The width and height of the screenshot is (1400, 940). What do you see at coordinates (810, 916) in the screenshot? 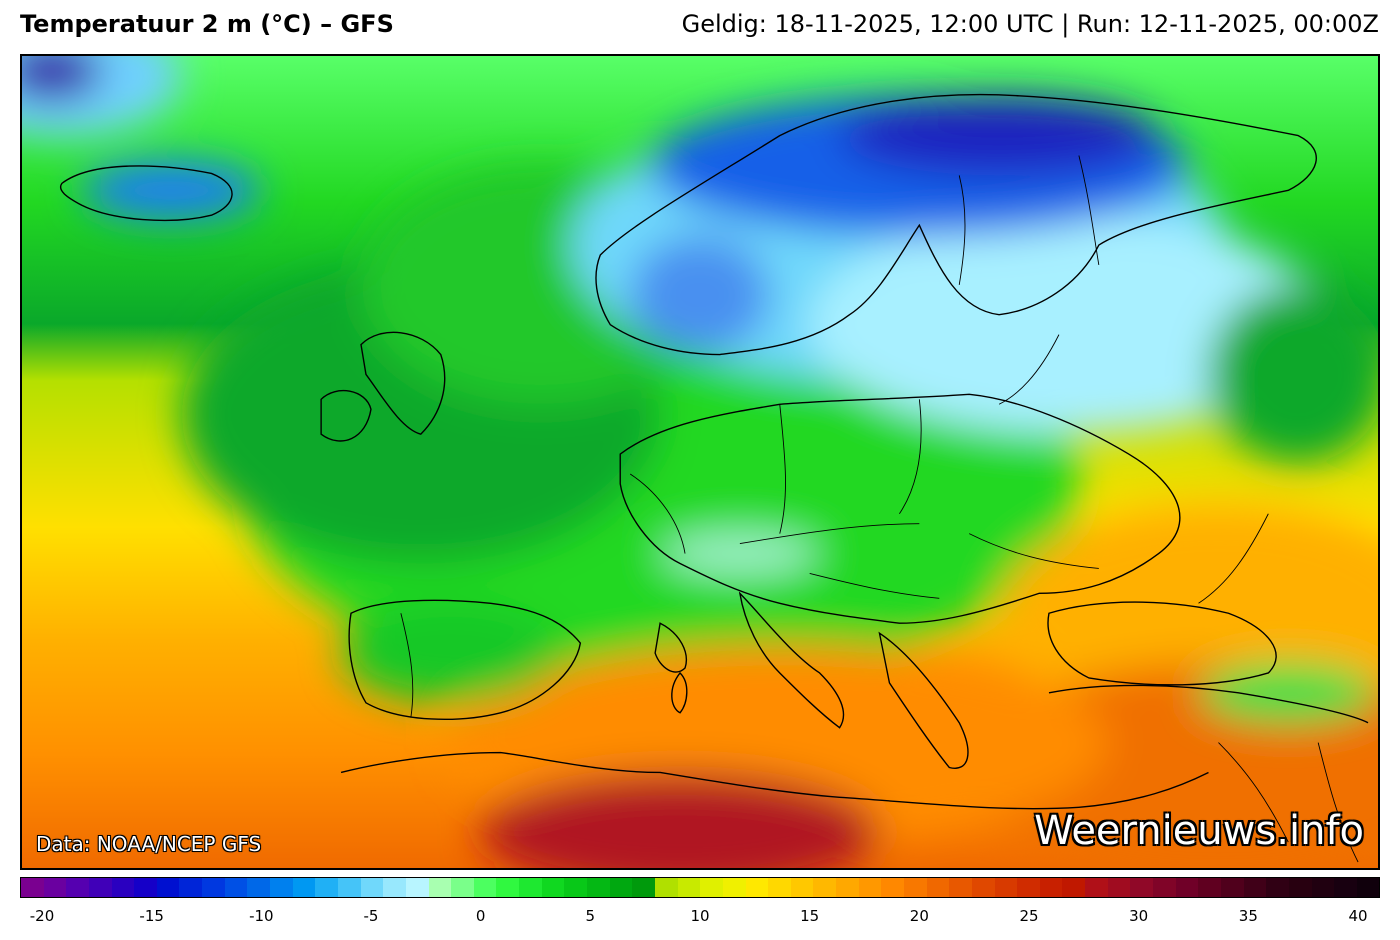
I see `colorbar-tick-label: 15` at bounding box center [810, 916].